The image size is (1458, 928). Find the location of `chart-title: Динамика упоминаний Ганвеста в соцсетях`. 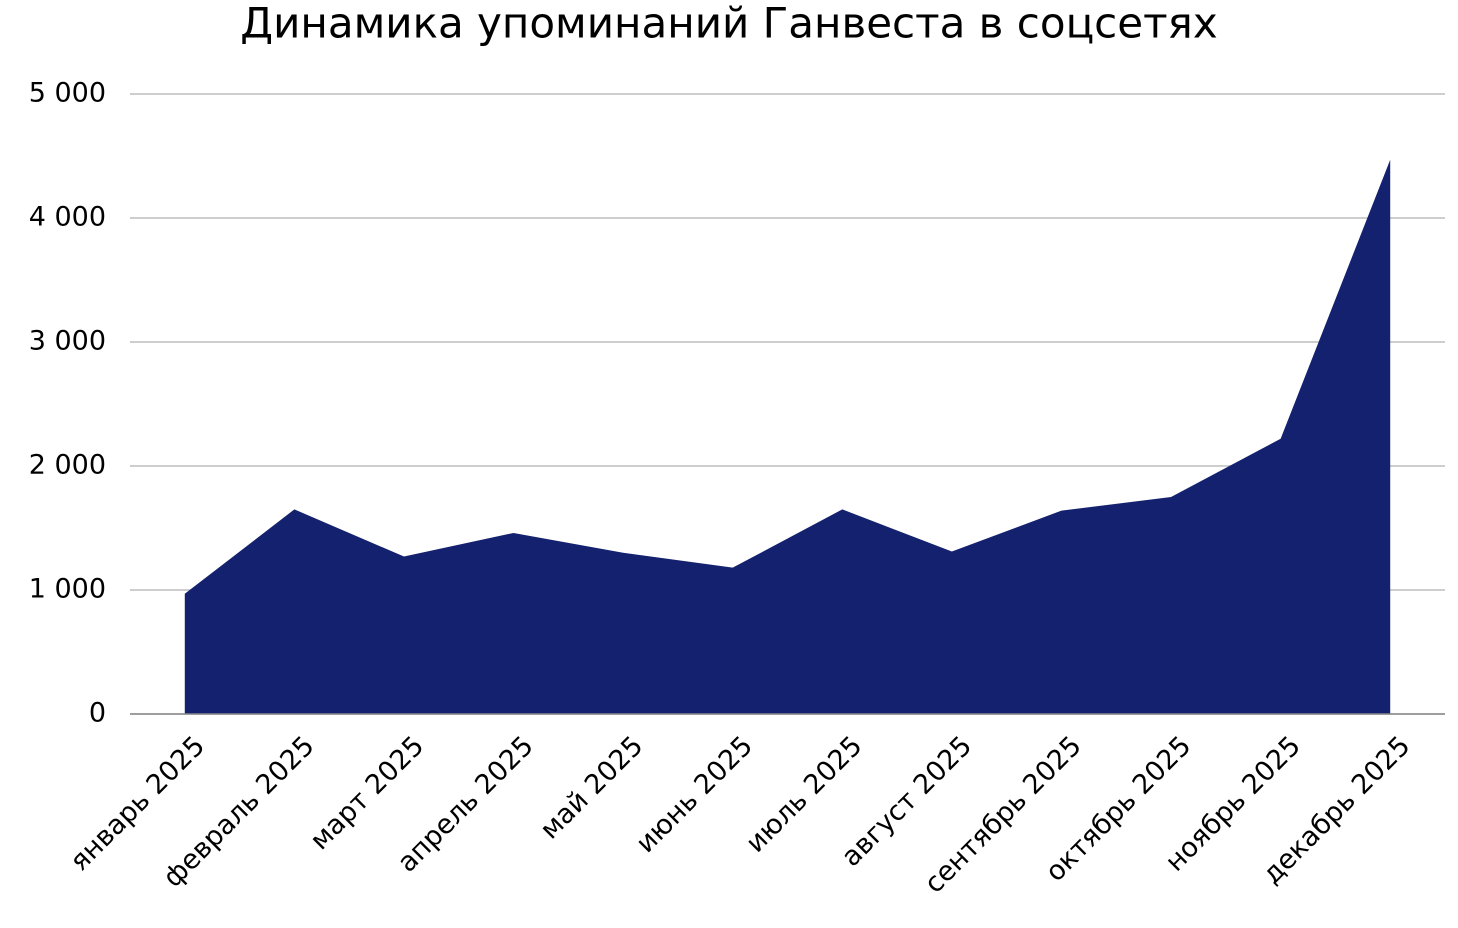

chart-title: Динамика упоминаний Ганвеста в соцсетях is located at coordinates (728, 24).